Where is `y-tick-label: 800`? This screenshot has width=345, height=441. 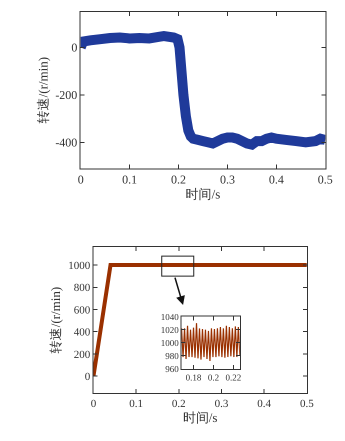 y-tick-label: 800 is located at coordinates (82, 288).